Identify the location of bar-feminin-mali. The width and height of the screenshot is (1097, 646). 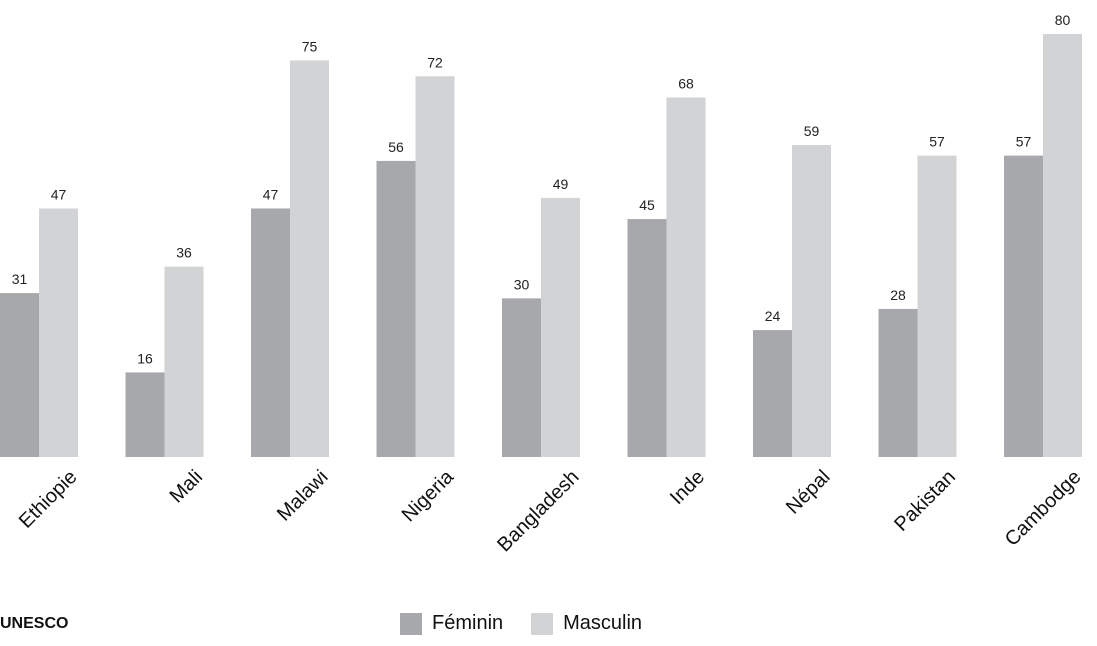
(145, 414).